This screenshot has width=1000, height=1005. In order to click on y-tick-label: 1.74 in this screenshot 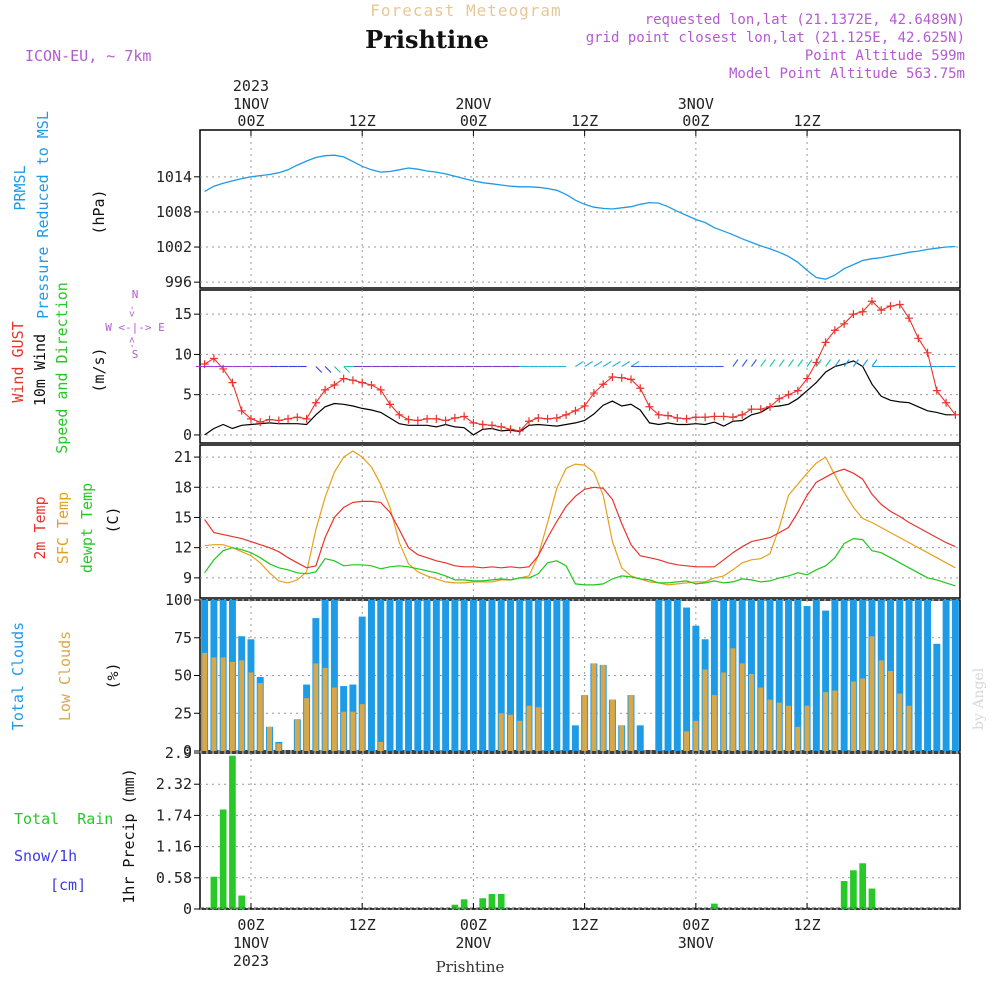, I will do `click(174, 815)`.